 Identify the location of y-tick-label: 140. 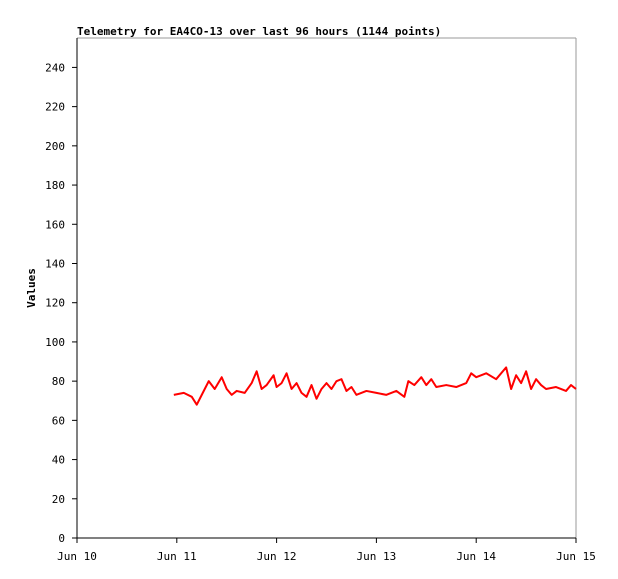
(55, 263).